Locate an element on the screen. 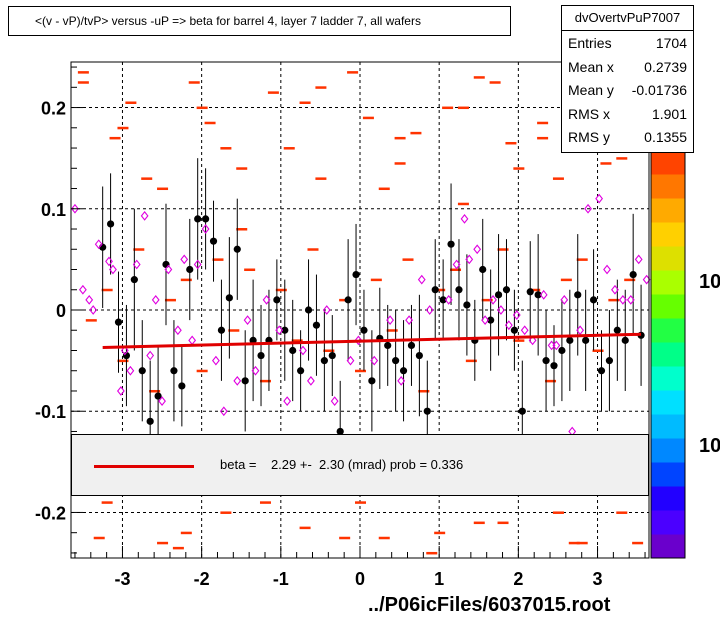  fit-legend-line is located at coordinates (144, 466).